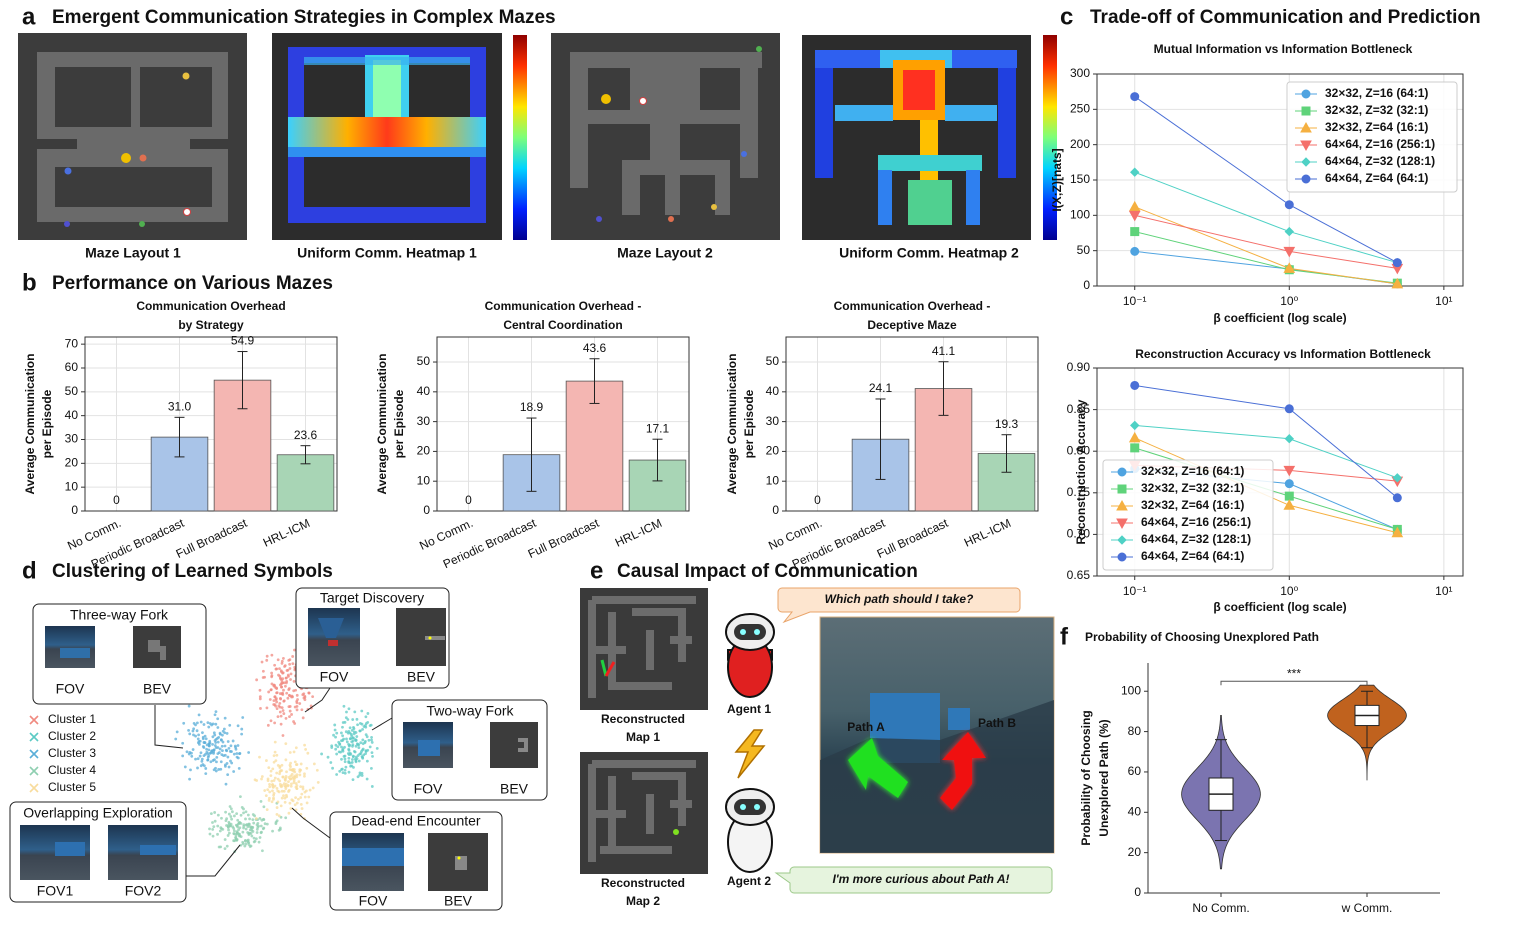  What do you see at coordinates (157, 689) in the screenshot?
I see `view-label: BEV` at bounding box center [157, 689].